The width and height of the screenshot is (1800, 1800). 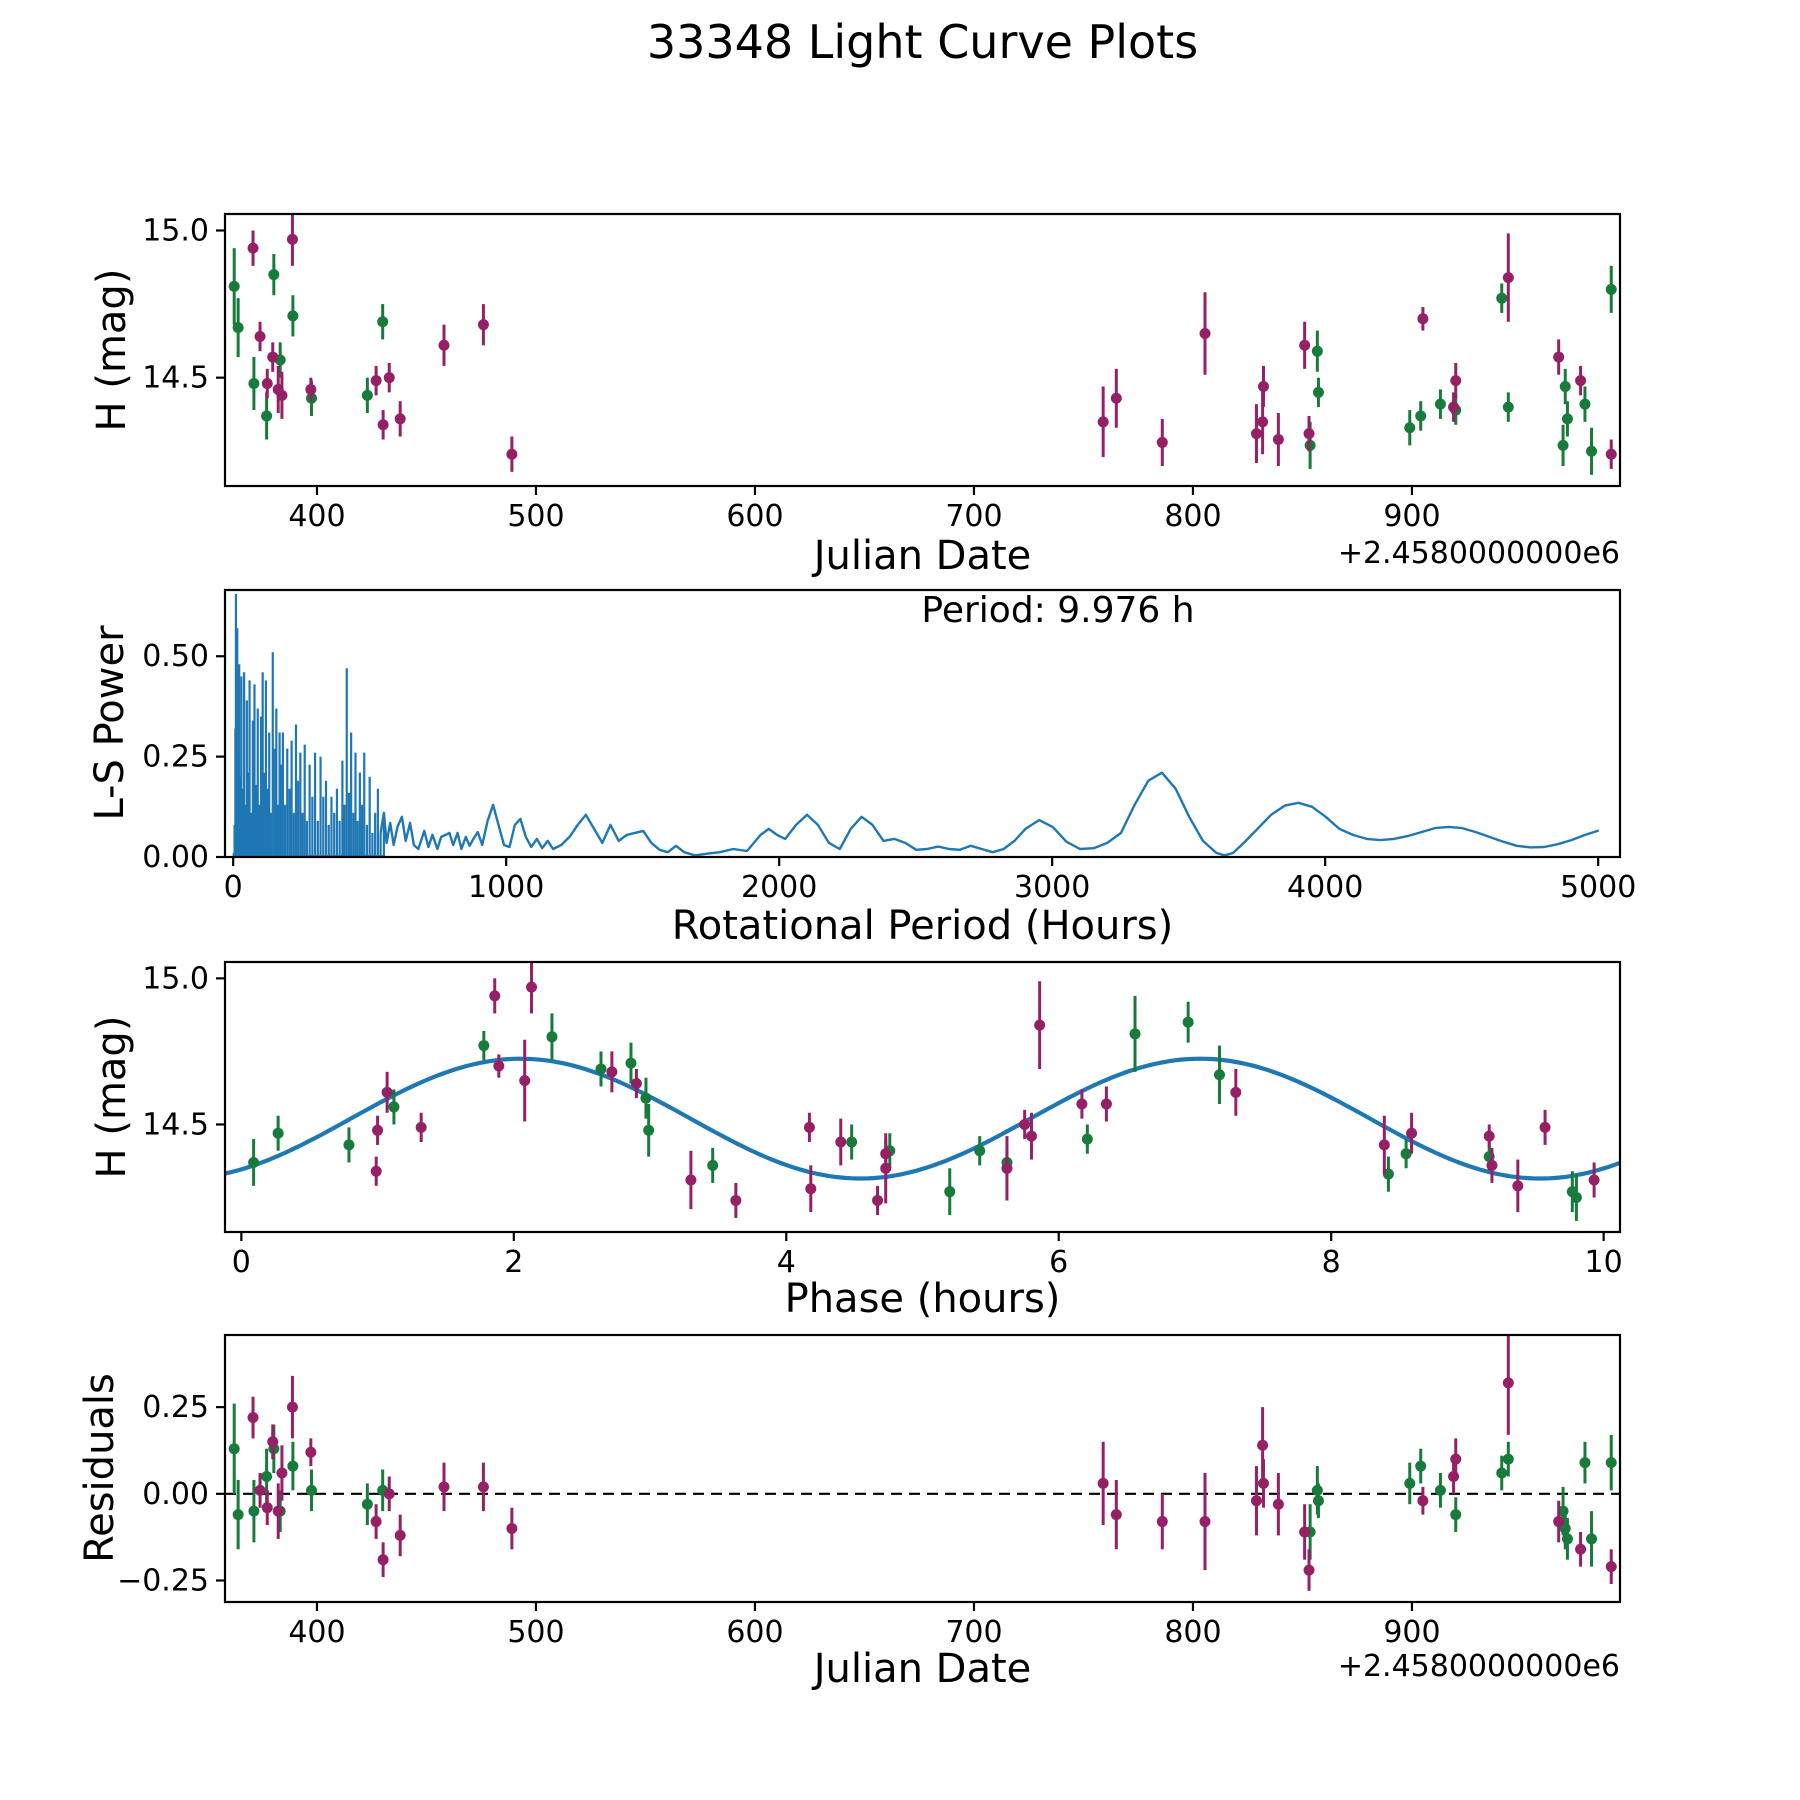 What do you see at coordinates (1325, 887) in the screenshot?
I see `x-tick-label: 4000` at bounding box center [1325, 887].